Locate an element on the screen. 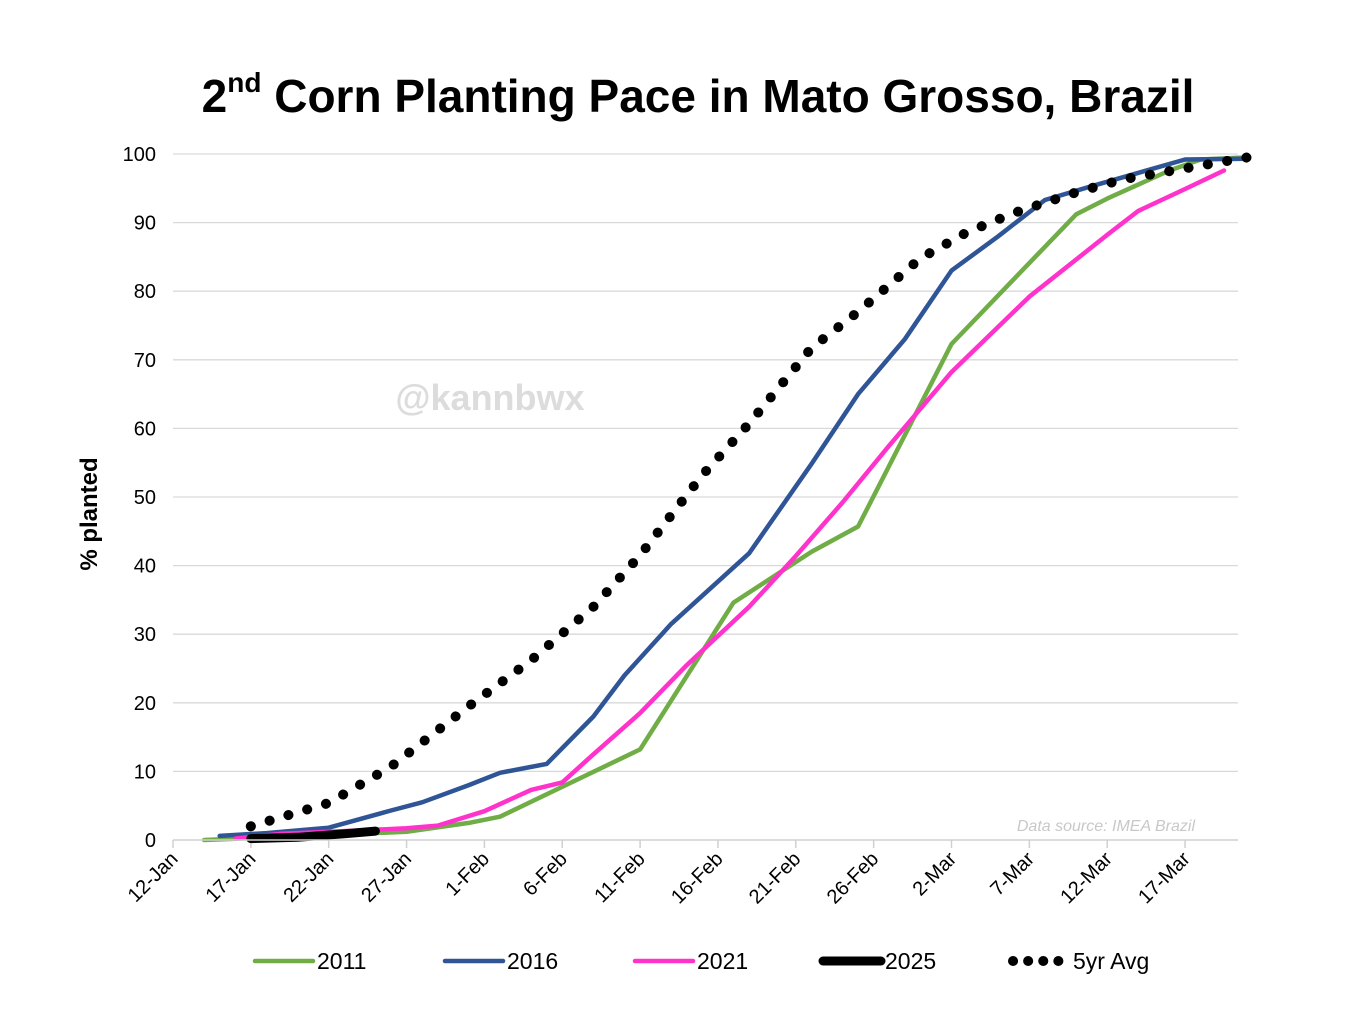 This screenshot has width=1350, height=1021. y-tick-label: 30 is located at coordinates (145, 635).